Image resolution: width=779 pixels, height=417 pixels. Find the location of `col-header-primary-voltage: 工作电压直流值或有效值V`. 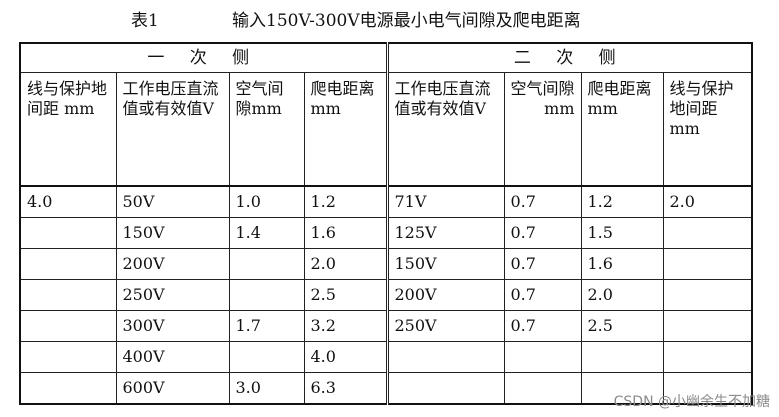

col-header-primary-voltage: 工作电压直流值或有效值V is located at coordinates (172, 129).